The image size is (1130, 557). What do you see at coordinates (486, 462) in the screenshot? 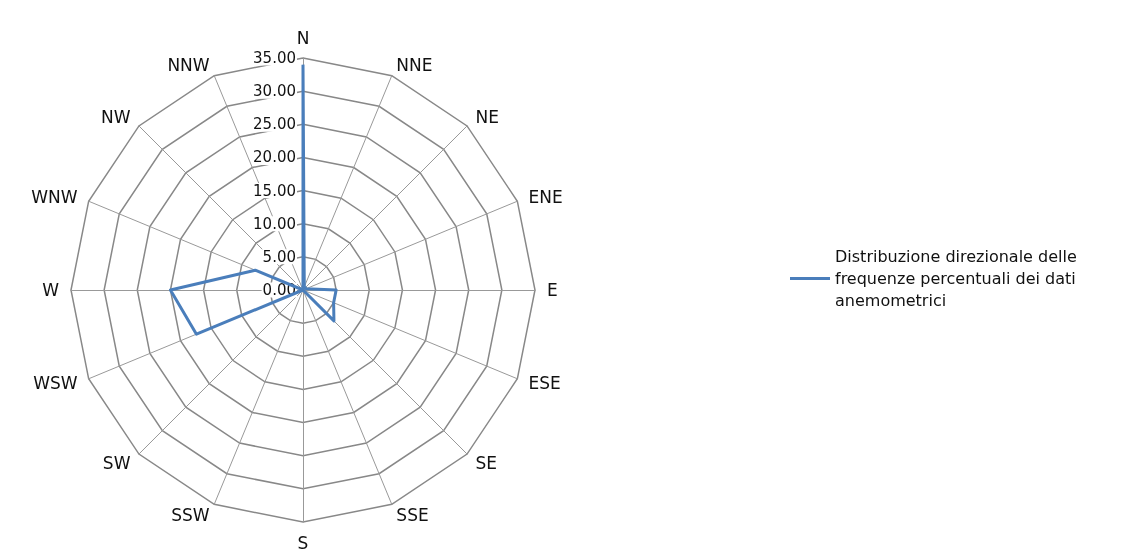
I see `spoke-label: SE` at bounding box center [486, 462].